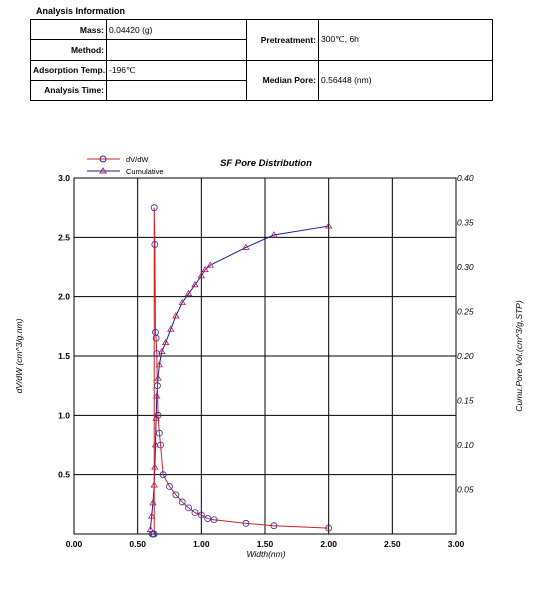 This screenshot has height=600, width=542. I want to click on x-axis-label: Width(nm), so click(265, 554).